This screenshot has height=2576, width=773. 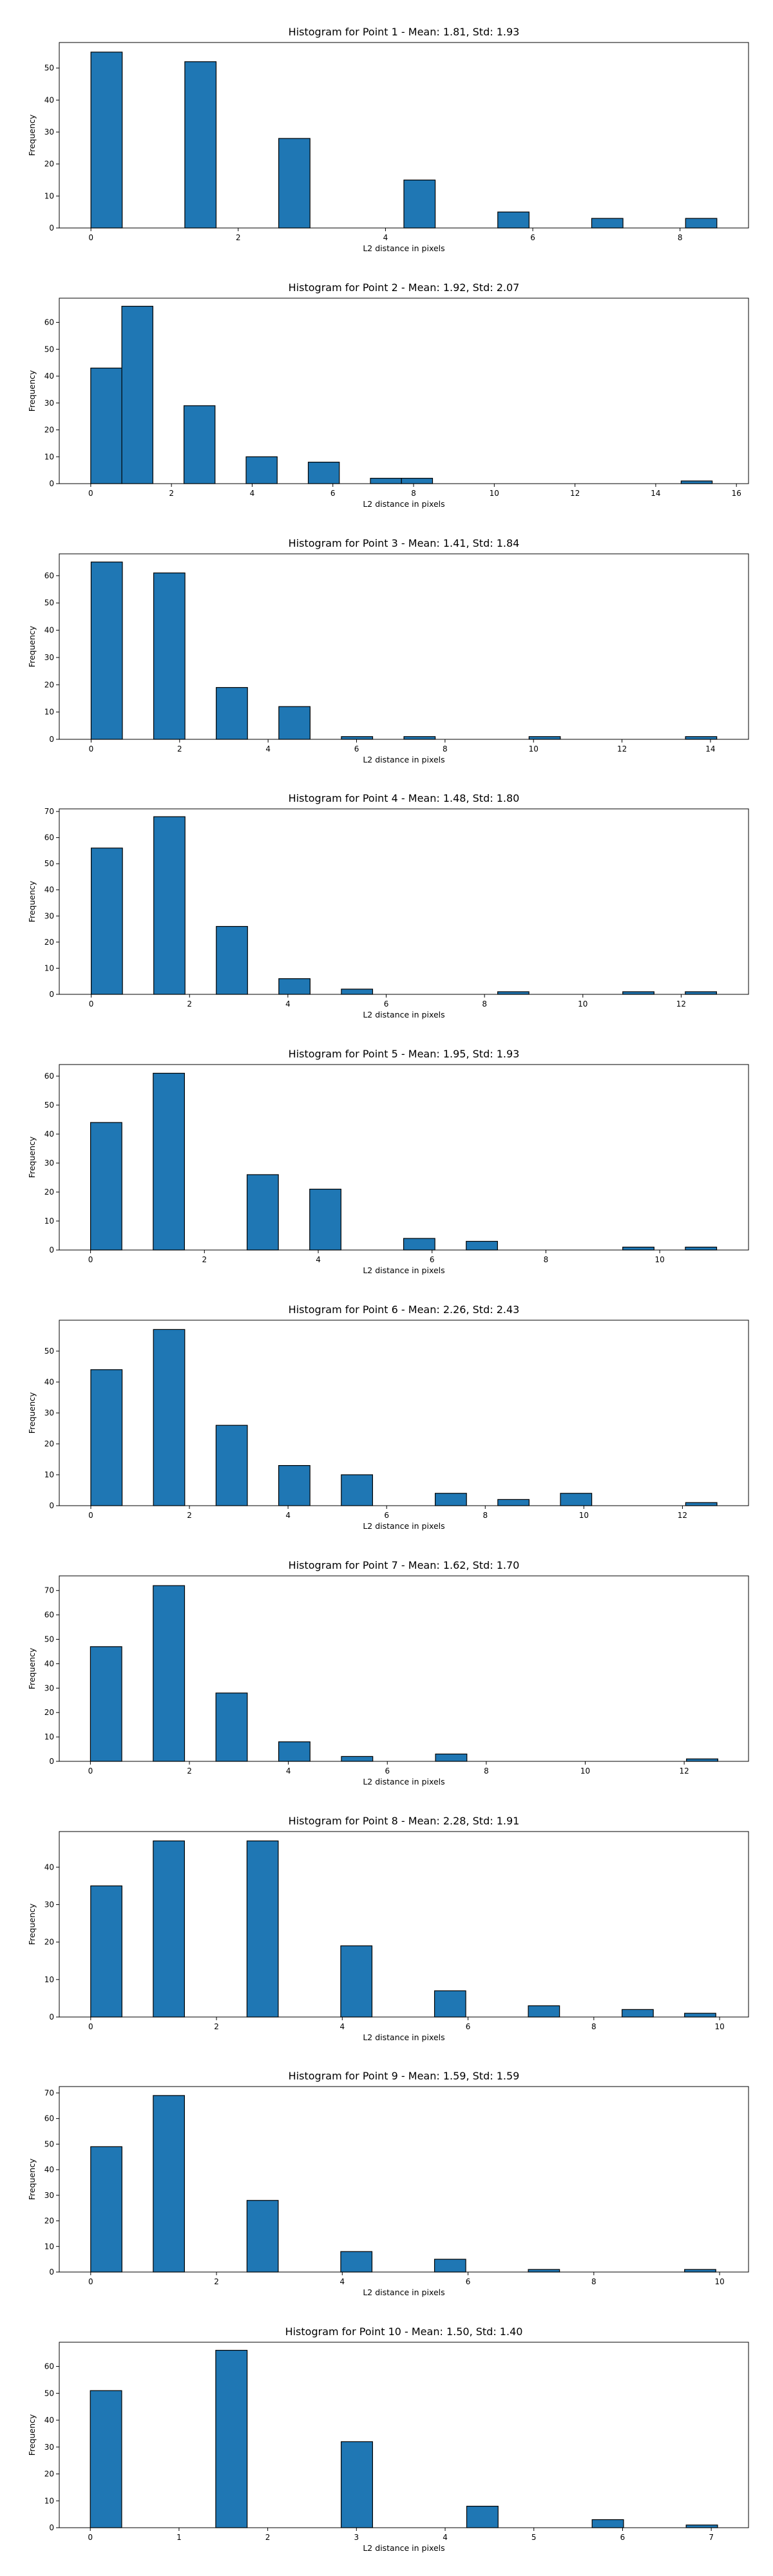 What do you see at coordinates (43, 2447) in the screenshot?
I see `y-axis: 0 10 20 30 40 50 60 Frequency` at bounding box center [43, 2447].